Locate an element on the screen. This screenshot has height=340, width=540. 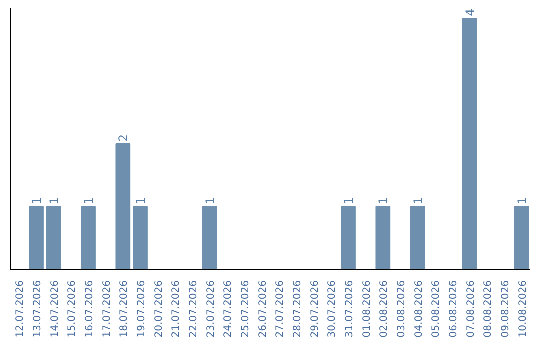
x-tick-label: 26.07.2026 is located at coordinates (263, 309).